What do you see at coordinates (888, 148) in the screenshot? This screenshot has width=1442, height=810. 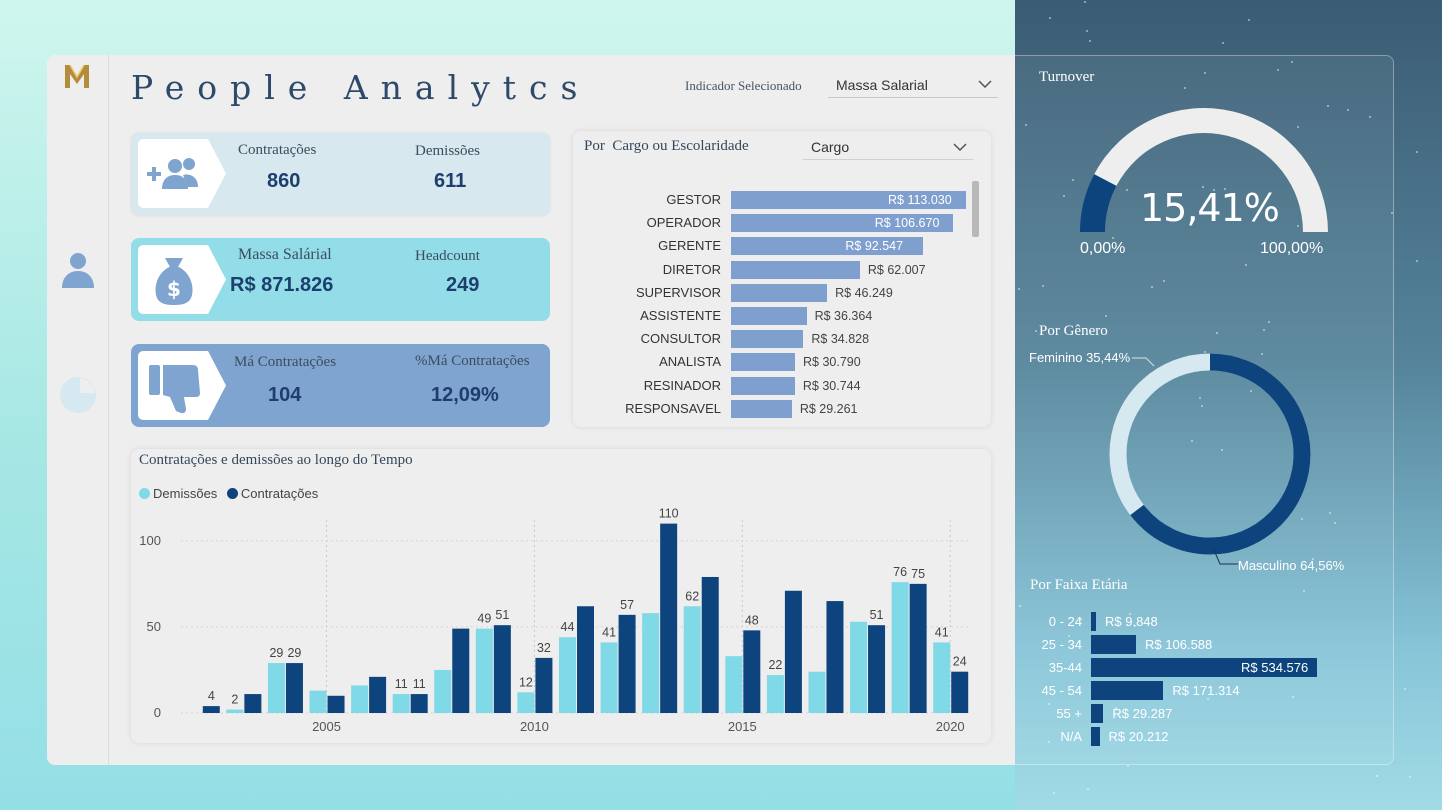 I see `cargo-select: Cargo` at bounding box center [888, 148].